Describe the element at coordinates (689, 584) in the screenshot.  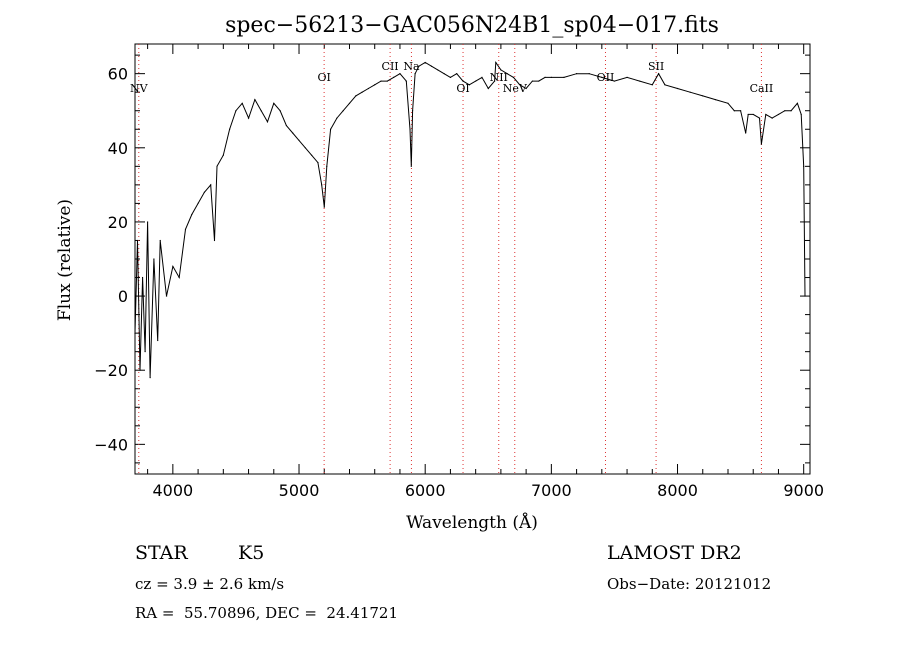
I see `observation-date: Obs−Date: 20121012` at that location.